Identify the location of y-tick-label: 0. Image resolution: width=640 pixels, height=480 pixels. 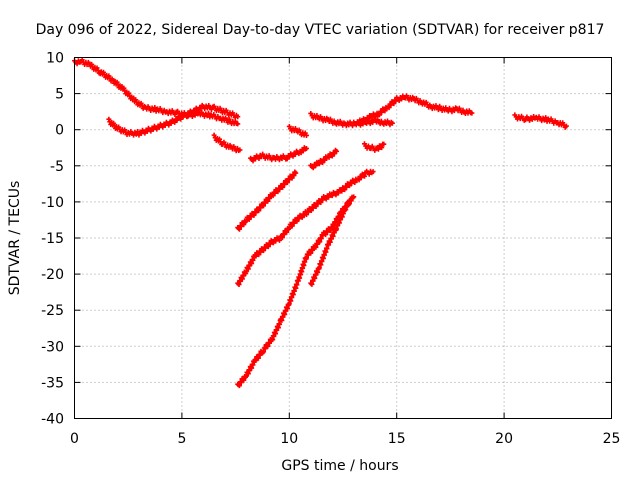
(59, 131).